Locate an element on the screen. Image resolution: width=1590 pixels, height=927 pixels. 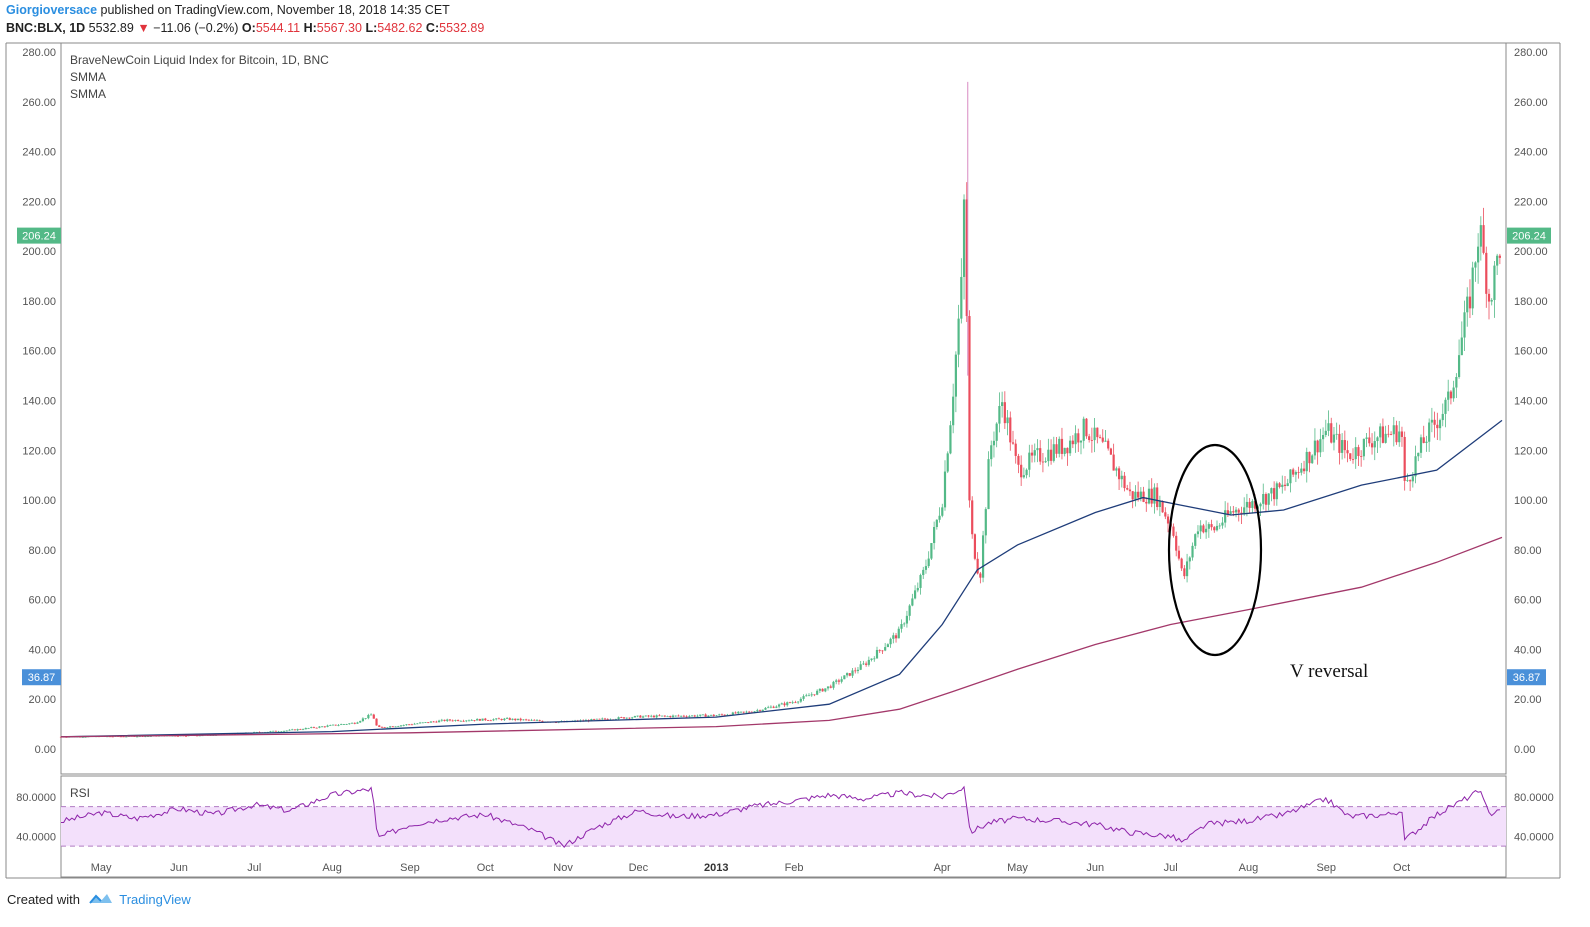
close-label: C: is located at coordinates (432, 28).